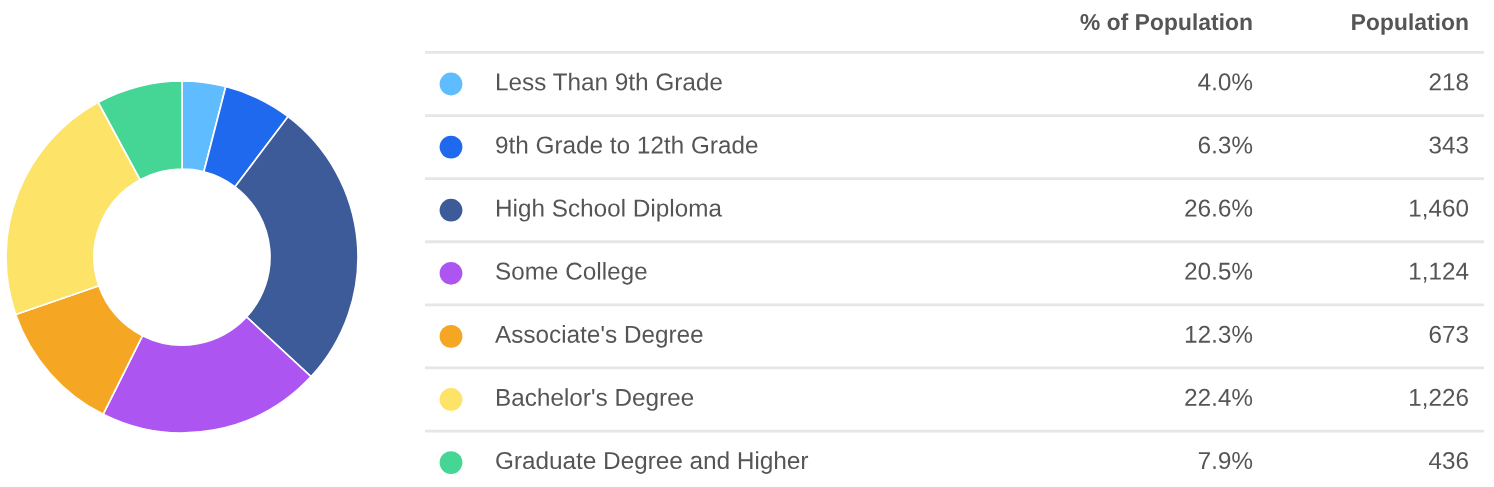  I want to click on text: 343, so click(1448, 145).